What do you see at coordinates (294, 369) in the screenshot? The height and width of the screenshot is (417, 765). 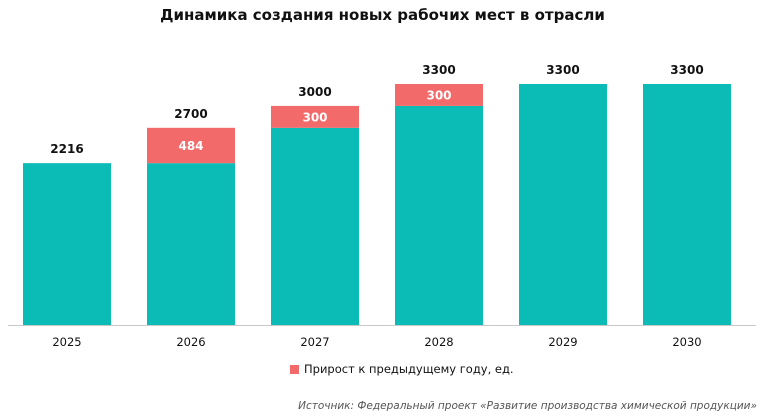 I see `legend-swatch` at bounding box center [294, 369].